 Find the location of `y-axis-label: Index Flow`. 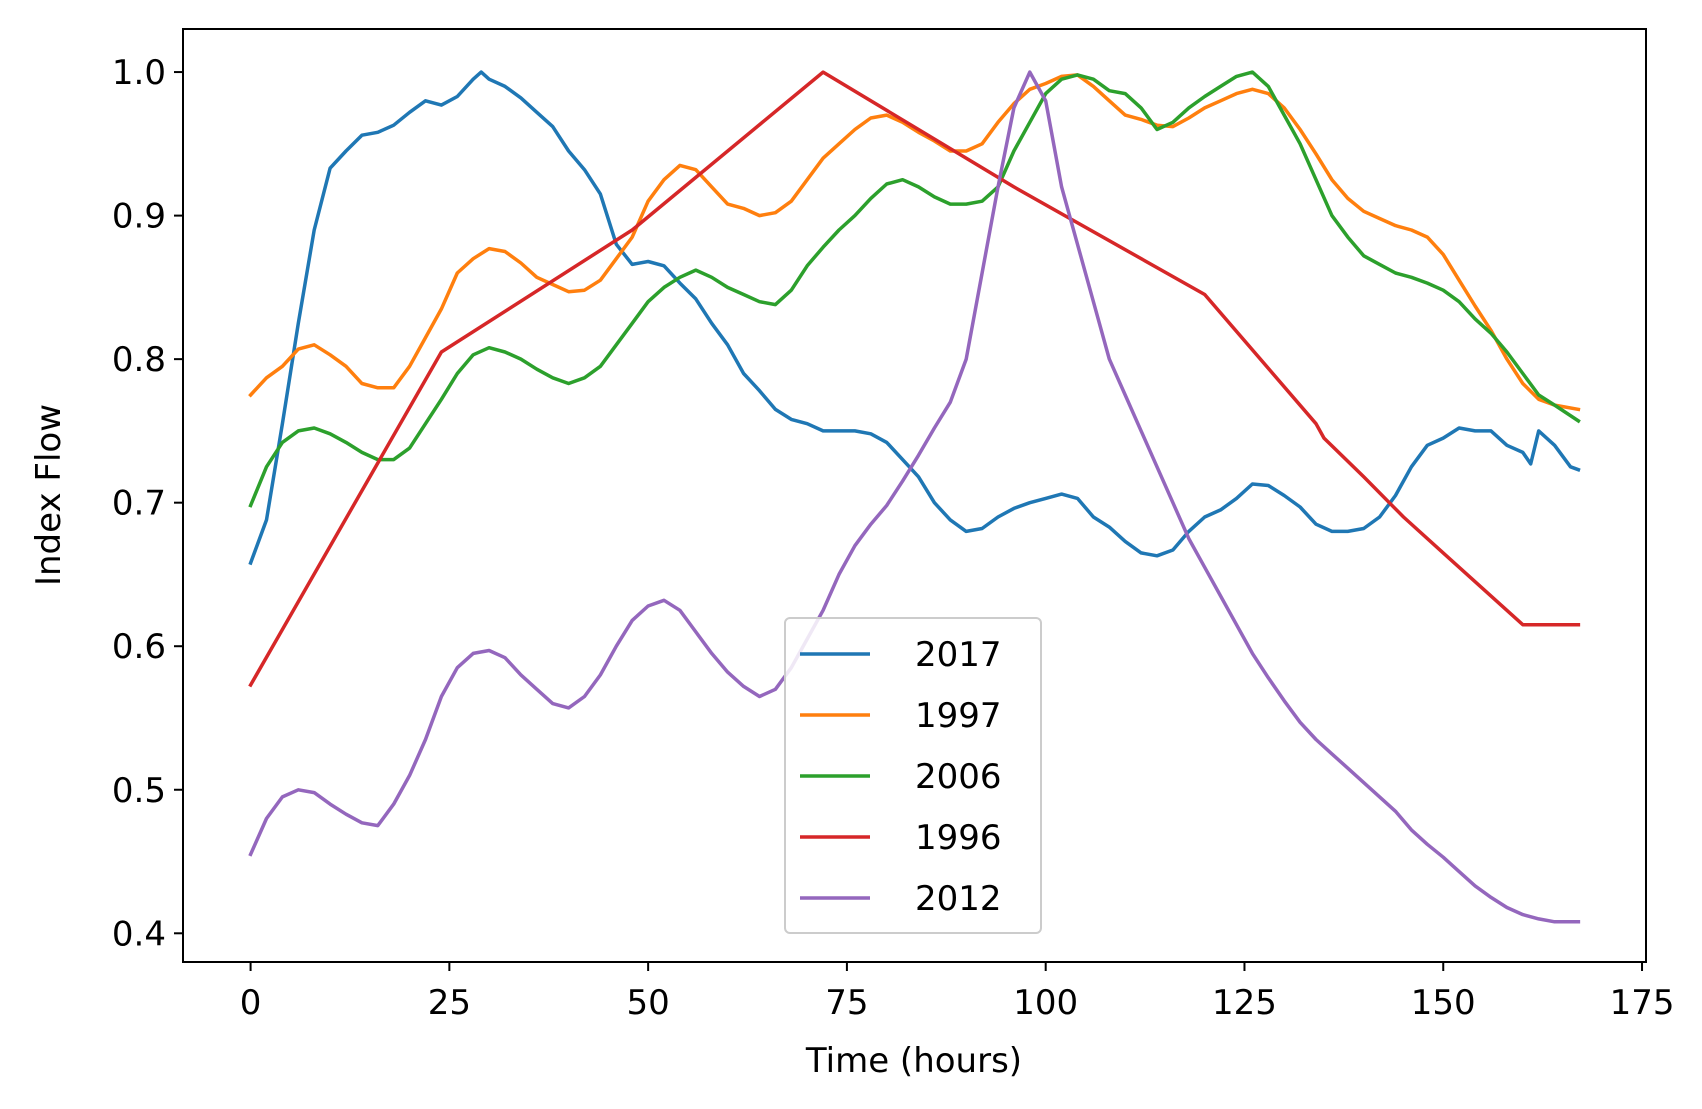

y-axis-label: Index Flow is located at coordinates (49, 495).